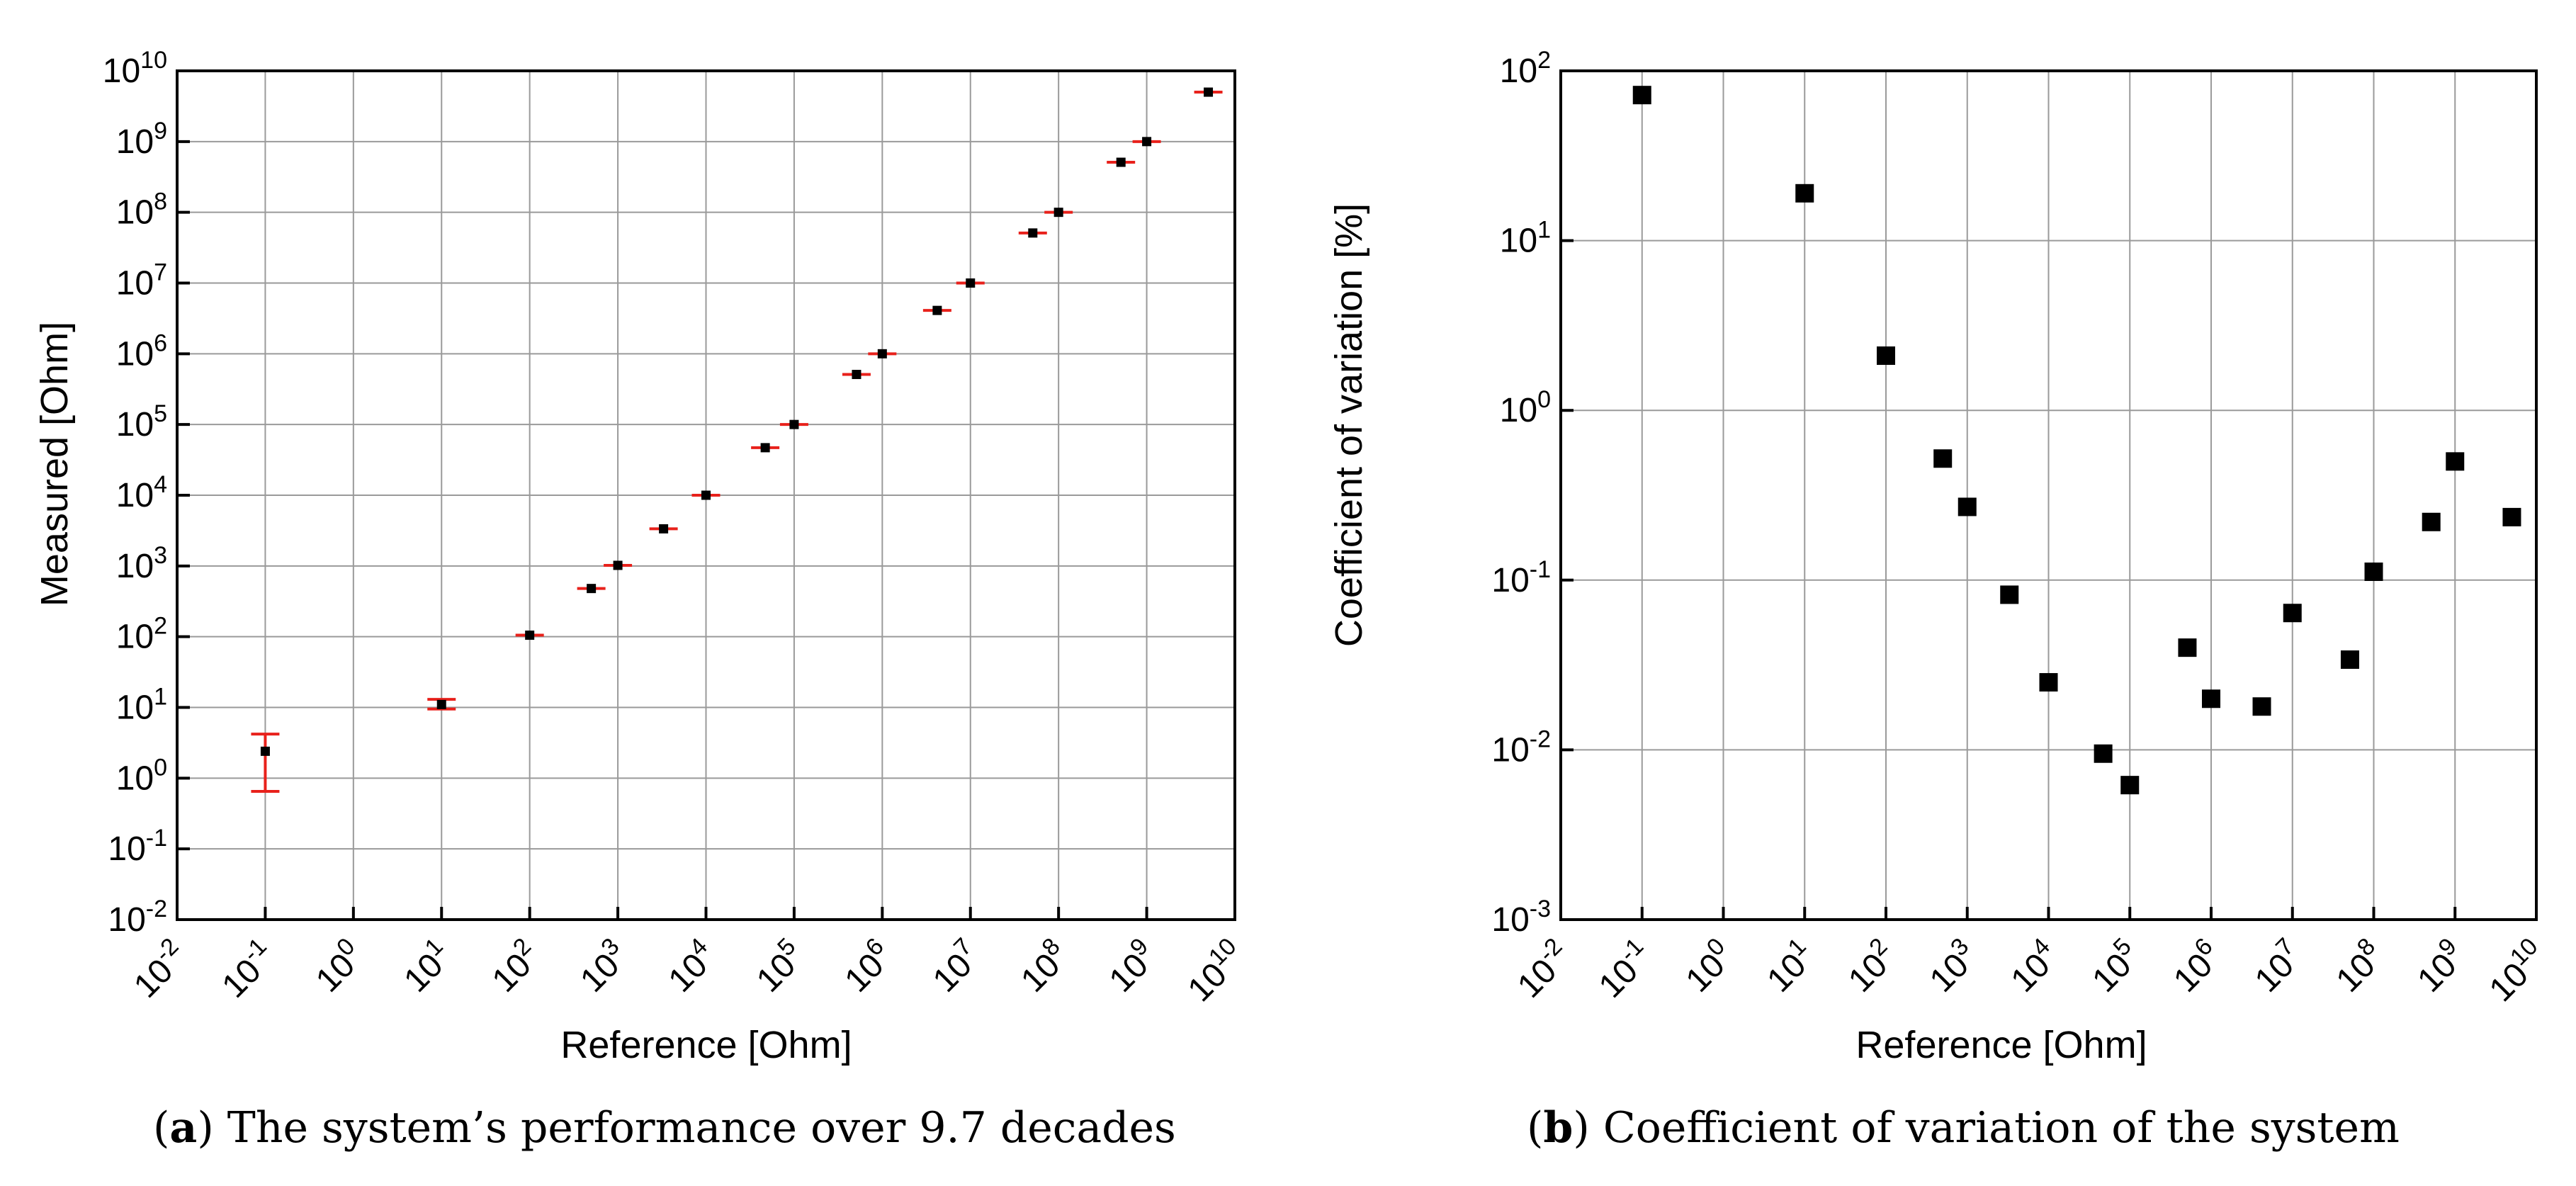  I want to click on caption-b-text: Coefficient of variation of the system, so click(1995, 1128).